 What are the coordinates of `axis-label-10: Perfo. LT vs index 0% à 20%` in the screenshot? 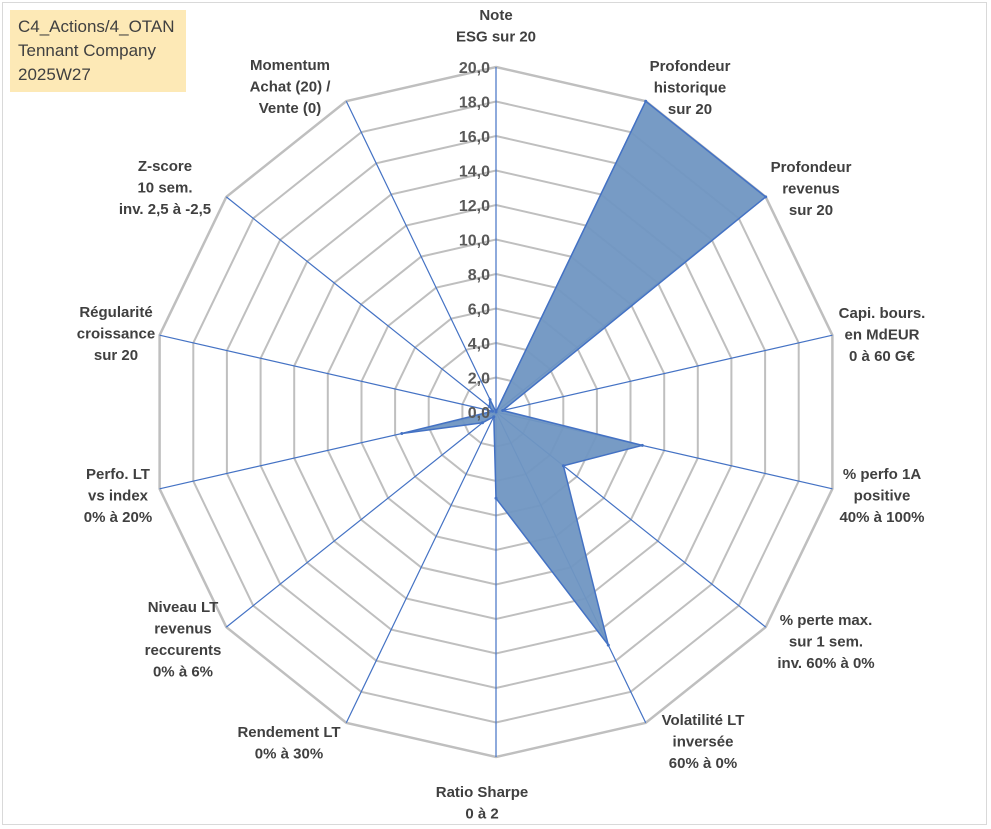 It's located at (118, 496).